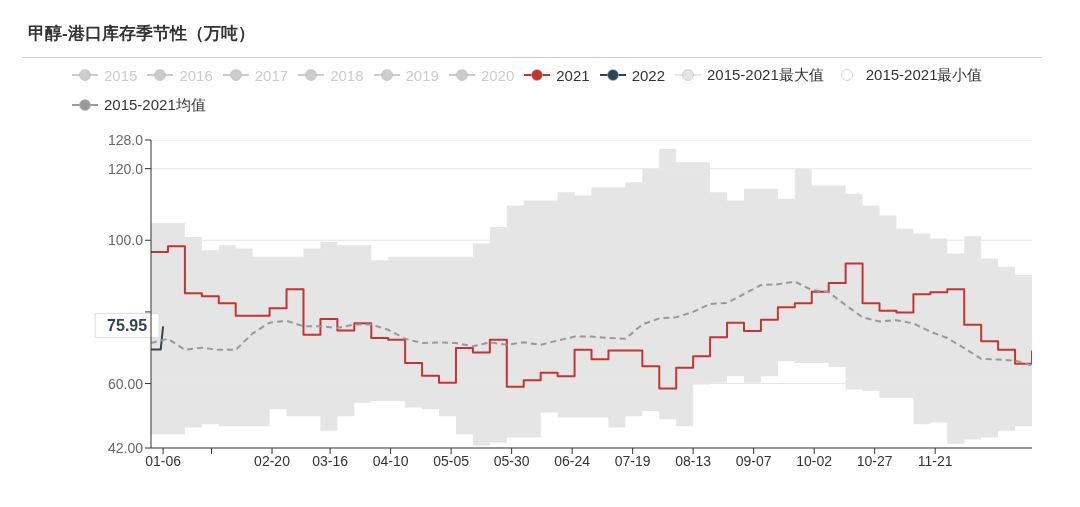  What do you see at coordinates (924, 75) in the screenshot?
I see `legend-label: 2015-2021最小值` at bounding box center [924, 75].